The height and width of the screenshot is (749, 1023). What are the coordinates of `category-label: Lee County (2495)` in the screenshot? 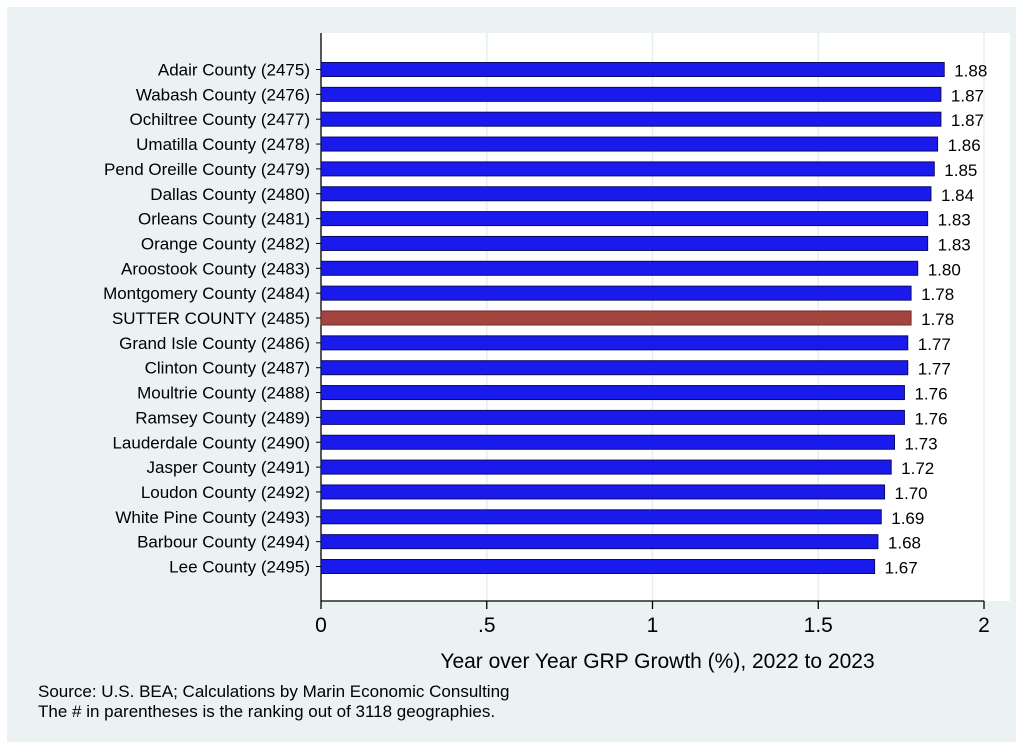 It's located at (239, 567).